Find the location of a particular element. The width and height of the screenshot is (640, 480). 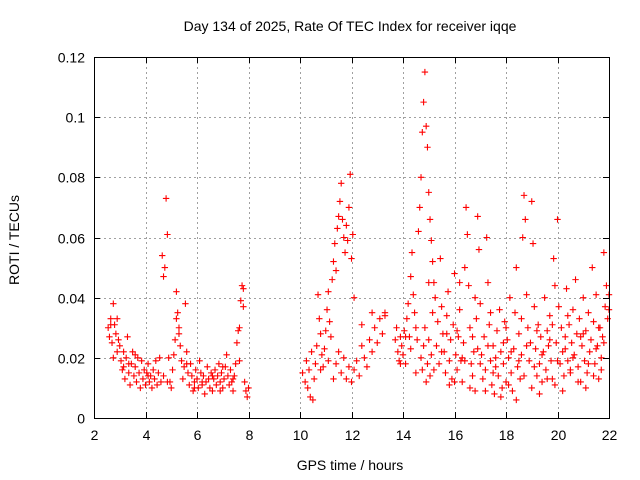

x-tick-label: 22 is located at coordinates (610, 435).